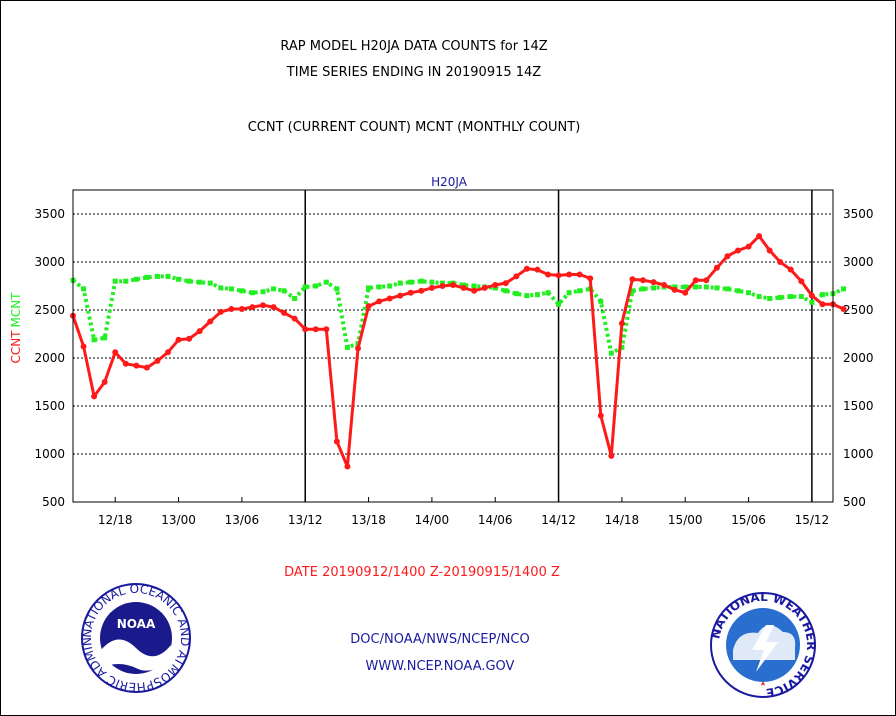 The width and height of the screenshot is (896, 716). I want to click on x-tick-label: 14/00, so click(432, 520).